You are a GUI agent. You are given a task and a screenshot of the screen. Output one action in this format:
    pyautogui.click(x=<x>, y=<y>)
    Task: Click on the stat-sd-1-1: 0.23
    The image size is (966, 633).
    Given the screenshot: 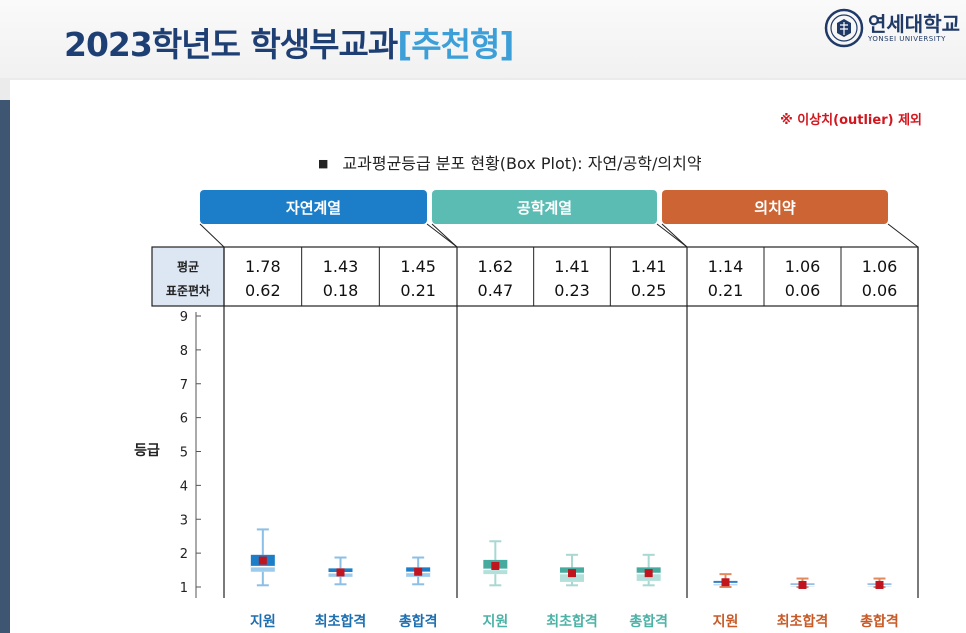 What is the action you would take?
    pyautogui.click(x=572, y=290)
    